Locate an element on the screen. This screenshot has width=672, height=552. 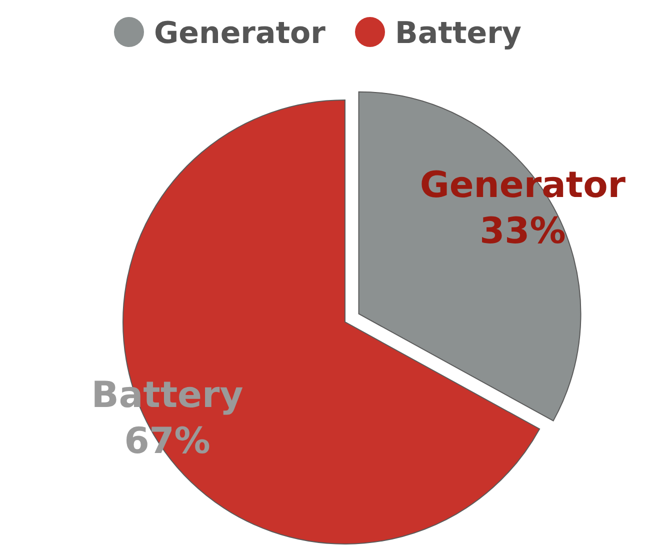
data-label: 33% is located at coordinates (523, 231).